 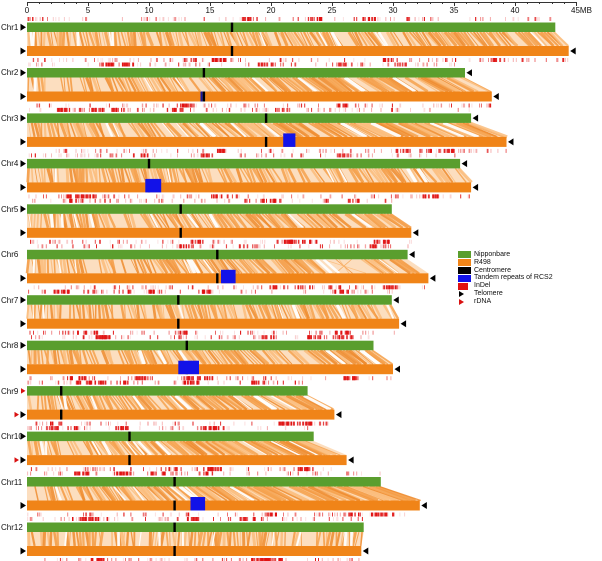 What do you see at coordinates (149, 10) in the screenshot?
I see `ruler-tick-label: 10` at bounding box center [149, 10].